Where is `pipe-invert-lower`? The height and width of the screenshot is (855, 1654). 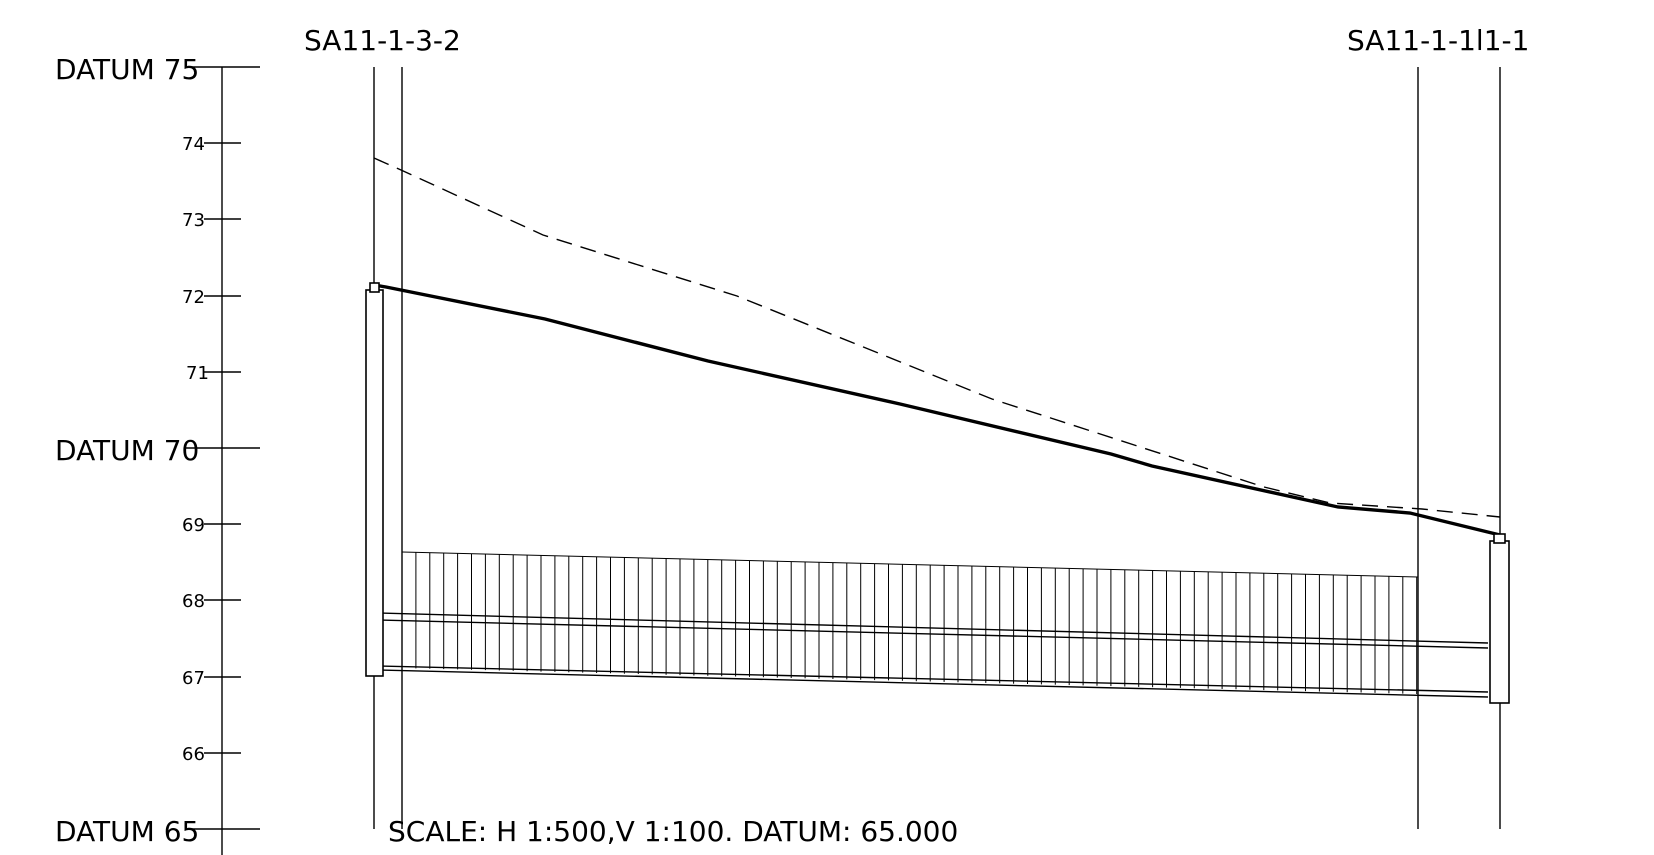
pipe-invert-lower is located at coordinates (933, 683).